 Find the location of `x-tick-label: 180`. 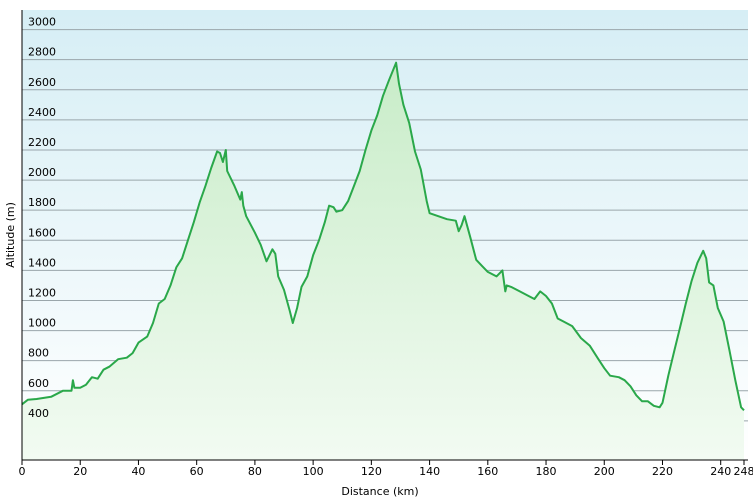

x-tick-label: 180 is located at coordinates (546, 471).